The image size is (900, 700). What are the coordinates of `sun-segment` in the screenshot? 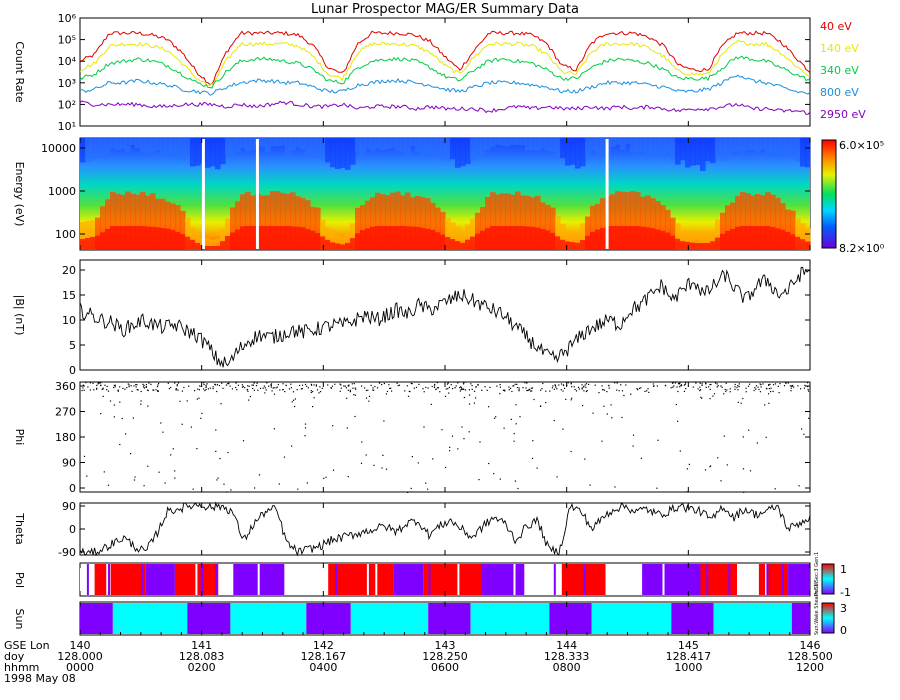 It's located at (389, 618).